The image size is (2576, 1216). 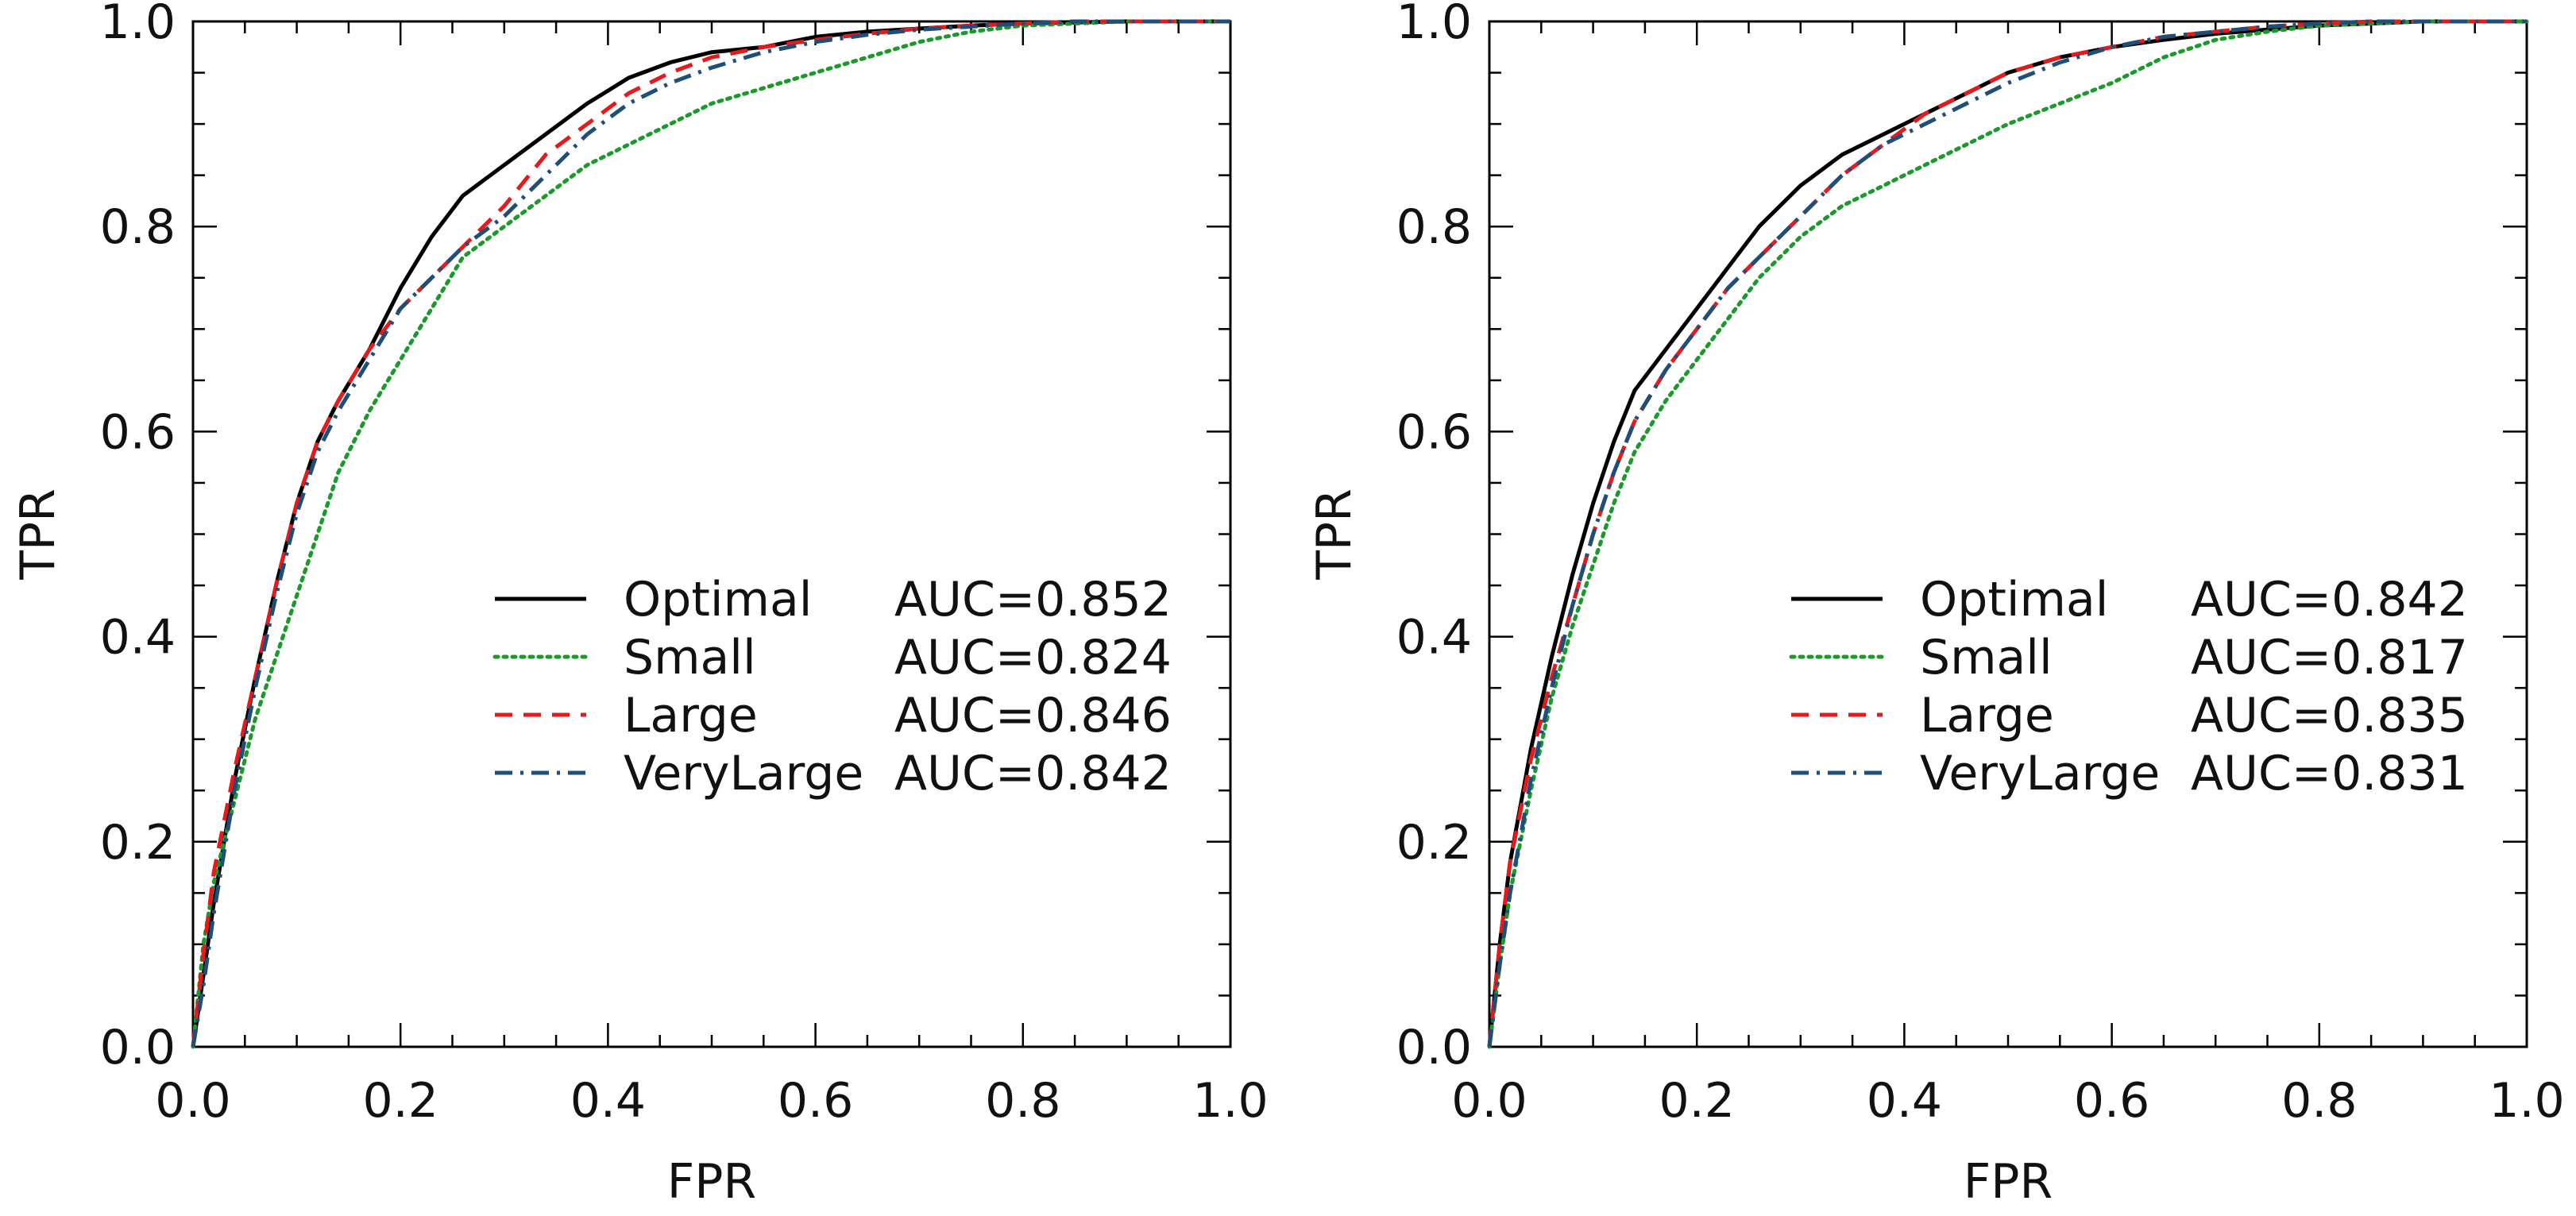 What do you see at coordinates (1033, 715) in the screenshot?
I see `legend-auc-value: AUC=0.846` at bounding box center [1033, 715].